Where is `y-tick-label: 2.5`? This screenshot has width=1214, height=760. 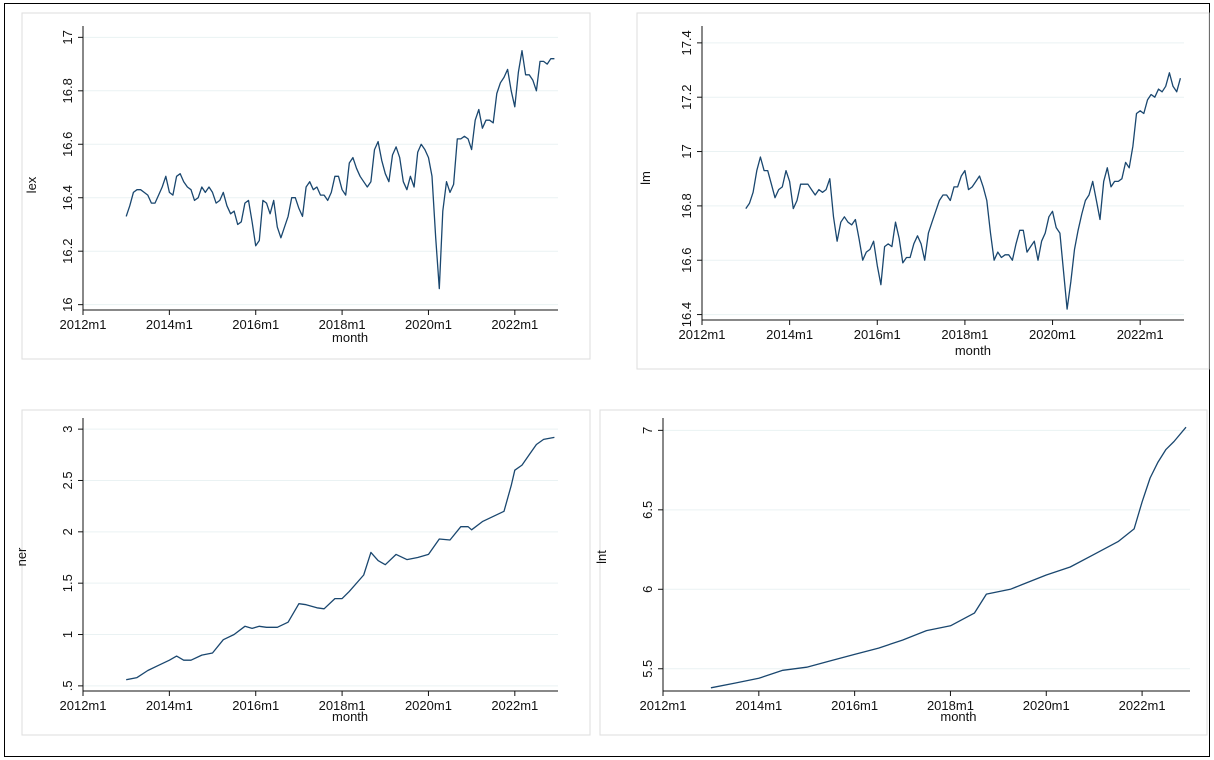 y-tick-label: 2.5 is located at coordinates (67, 480).